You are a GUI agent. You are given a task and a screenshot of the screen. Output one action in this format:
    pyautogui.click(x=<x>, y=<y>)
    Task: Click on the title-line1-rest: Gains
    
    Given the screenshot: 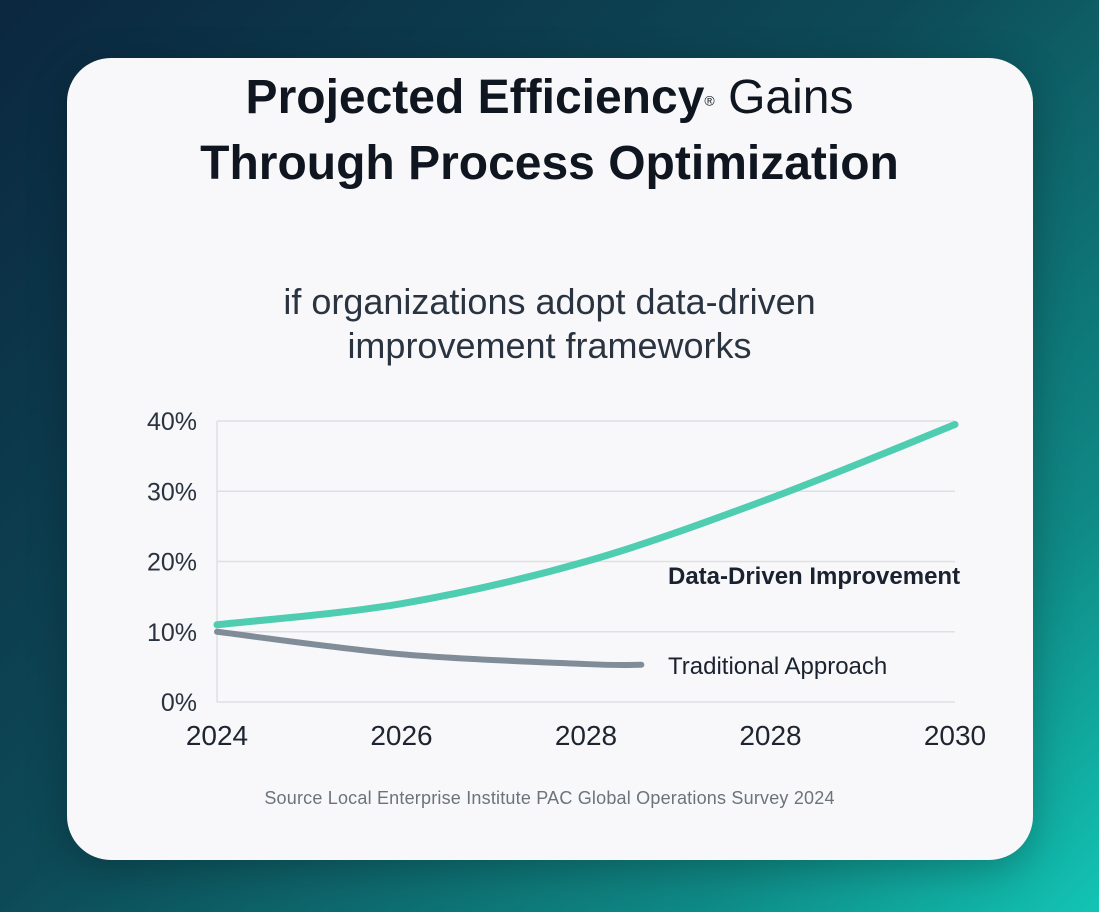 What is the action you would take?
    pyautogui.click(x=791, y=97)
    